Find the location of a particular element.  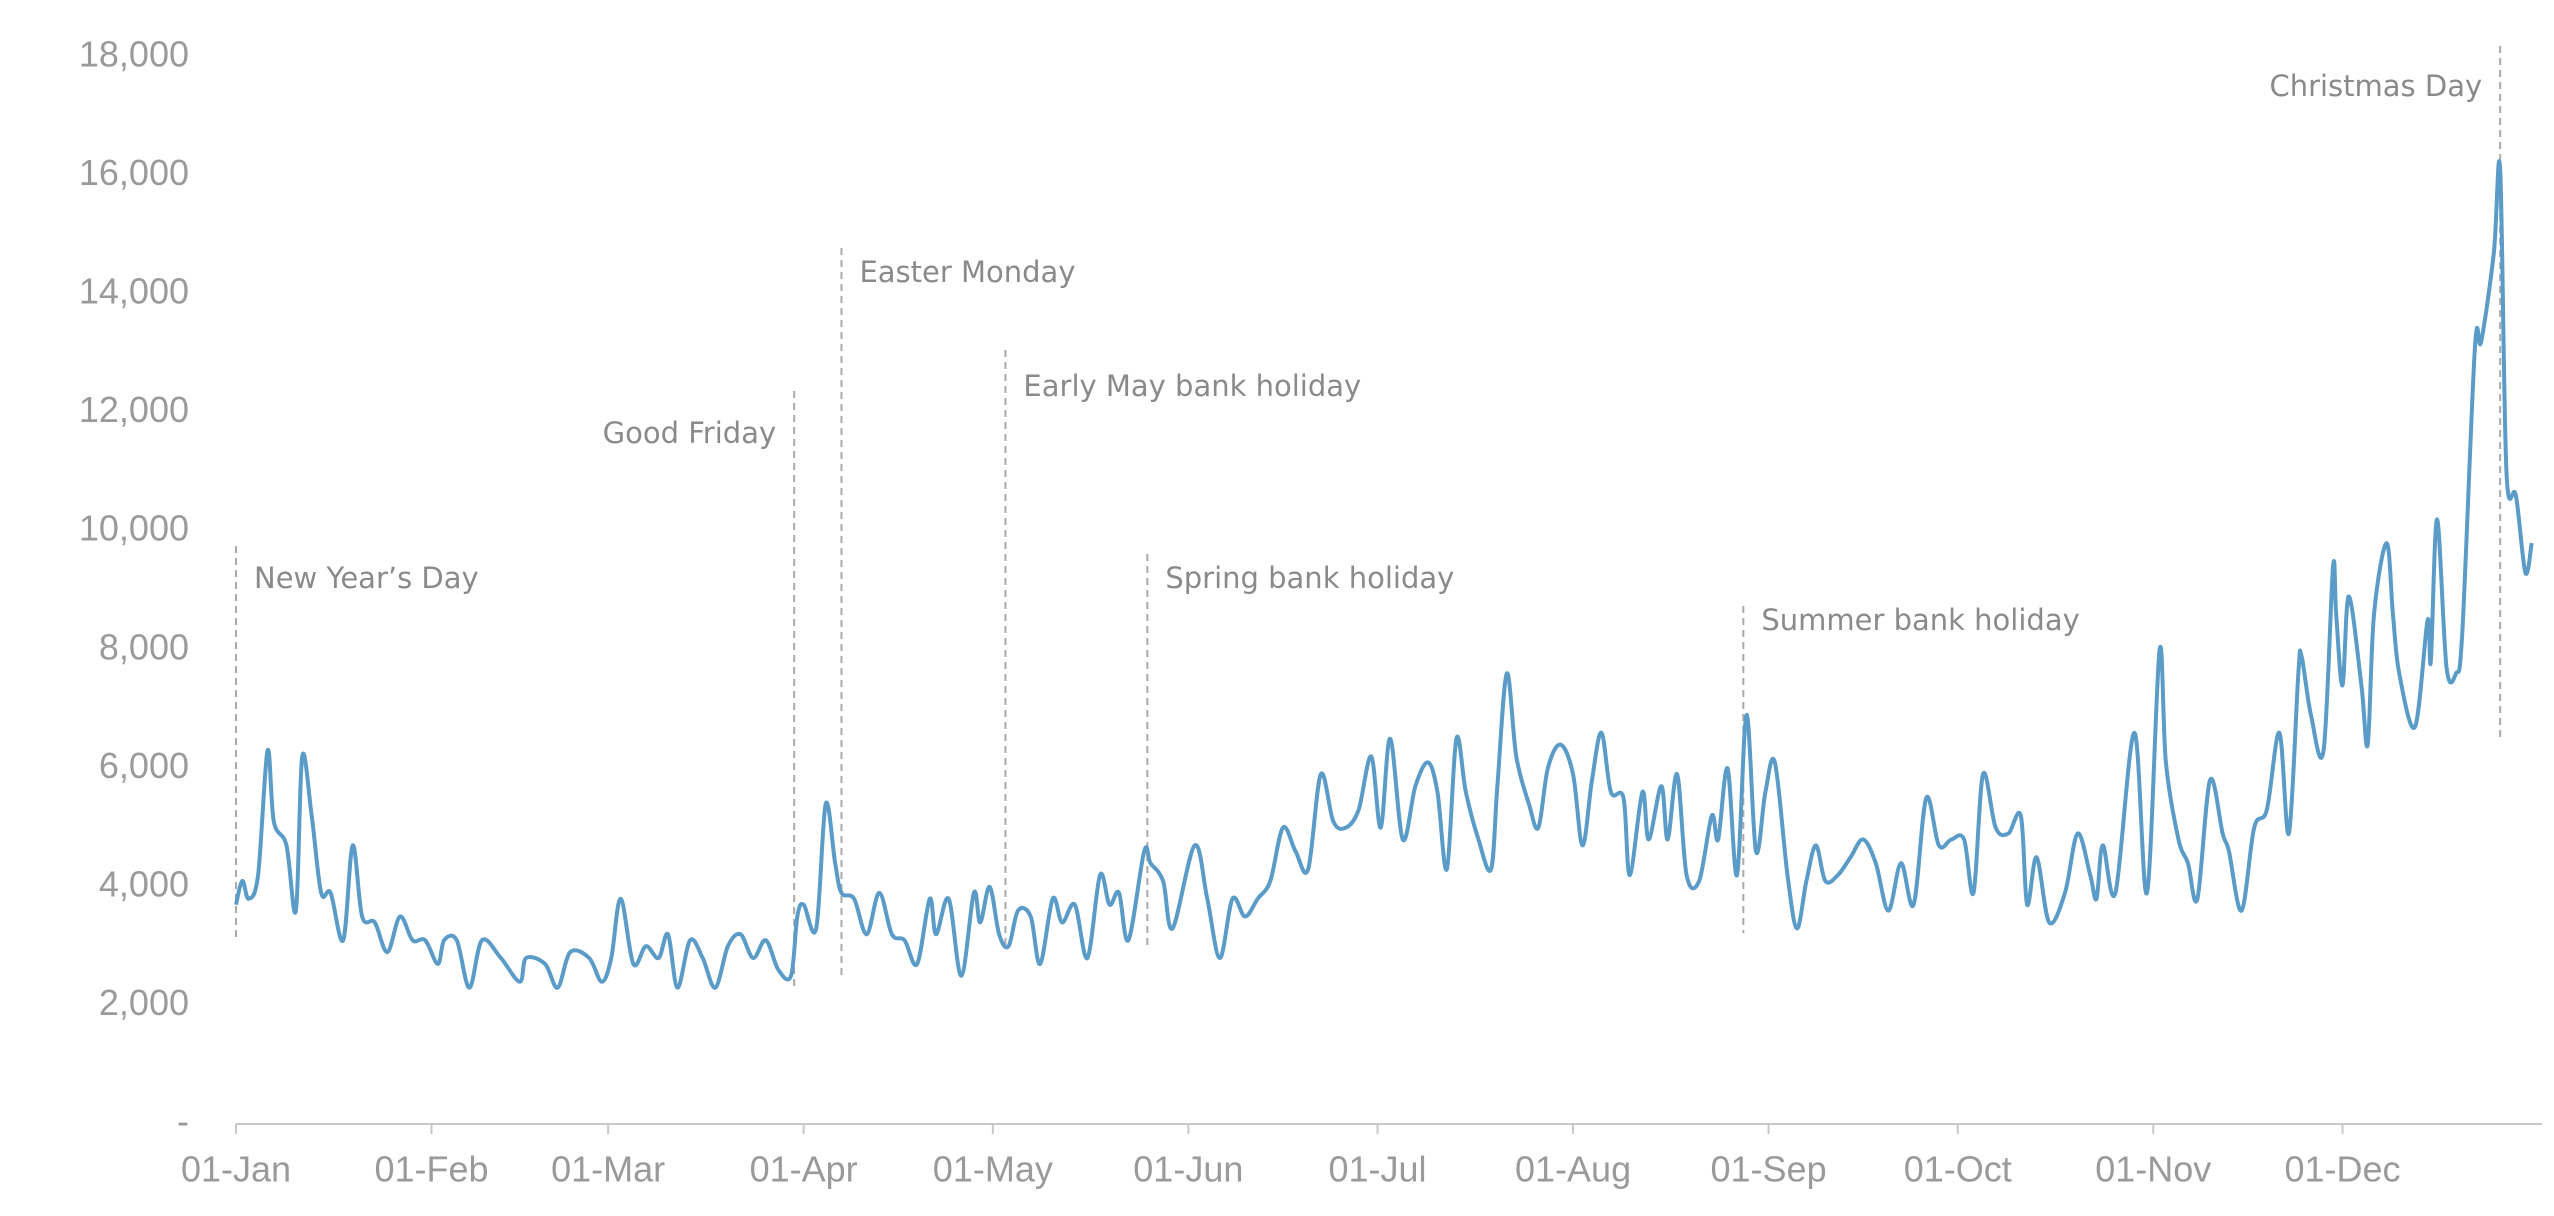

y-tick-label: 2,000 is located at coordinates (144, 1002).